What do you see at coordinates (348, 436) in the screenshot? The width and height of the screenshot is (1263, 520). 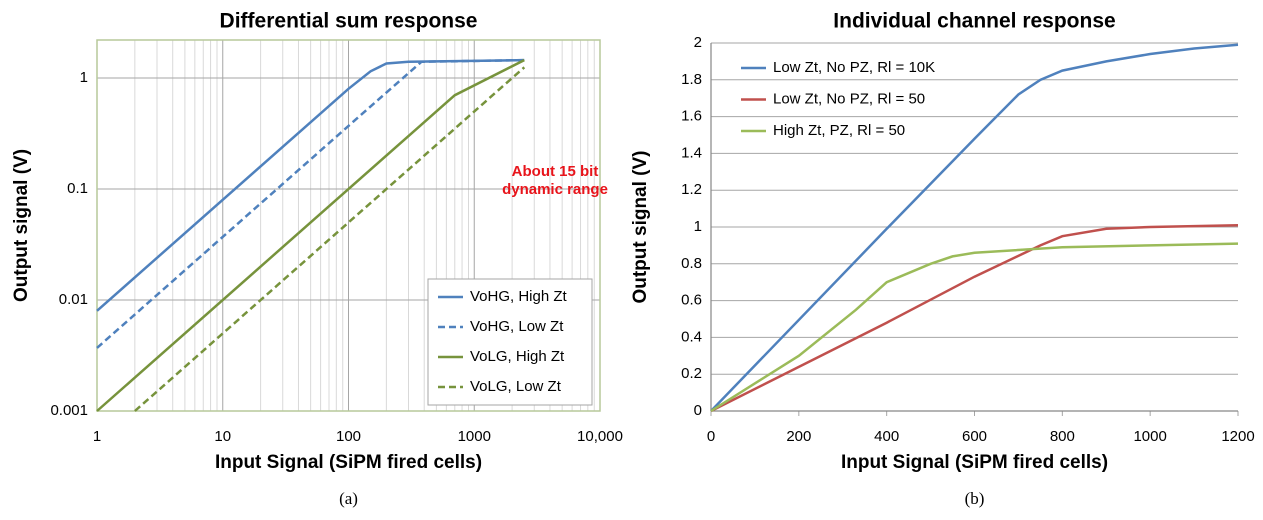 I see `x-tick-label: 100` at bounding box center [348, 436].